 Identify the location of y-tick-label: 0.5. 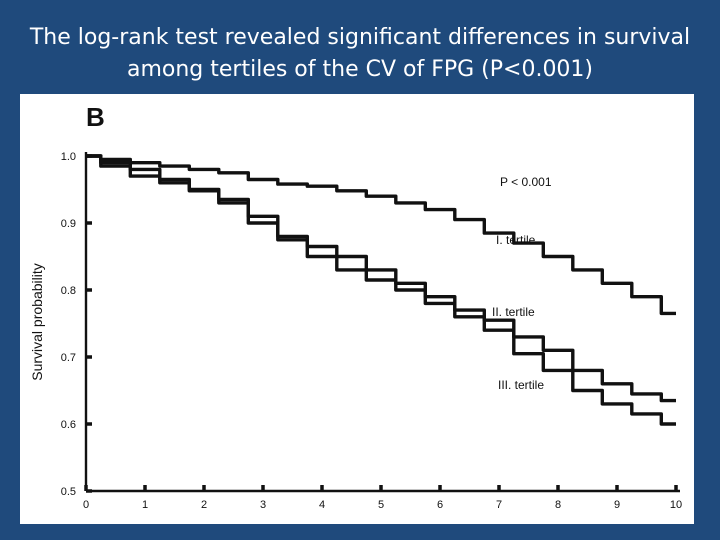
(68, 492).